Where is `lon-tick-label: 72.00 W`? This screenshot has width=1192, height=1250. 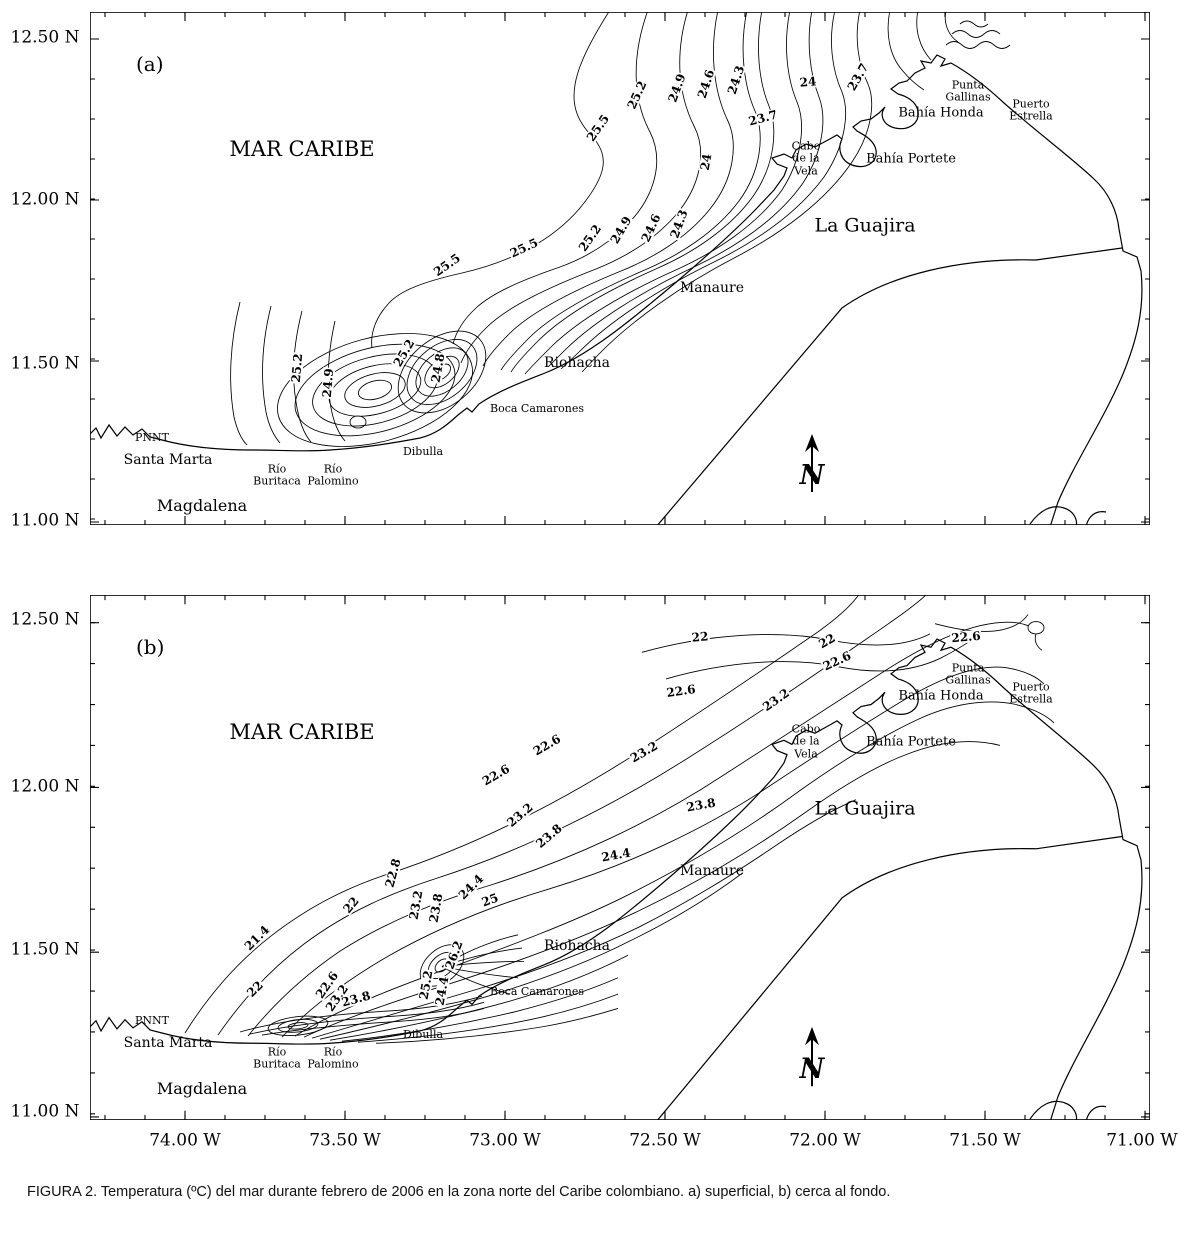
lon-tick-label: 72.00 W is located at coordinates (825, 1140).